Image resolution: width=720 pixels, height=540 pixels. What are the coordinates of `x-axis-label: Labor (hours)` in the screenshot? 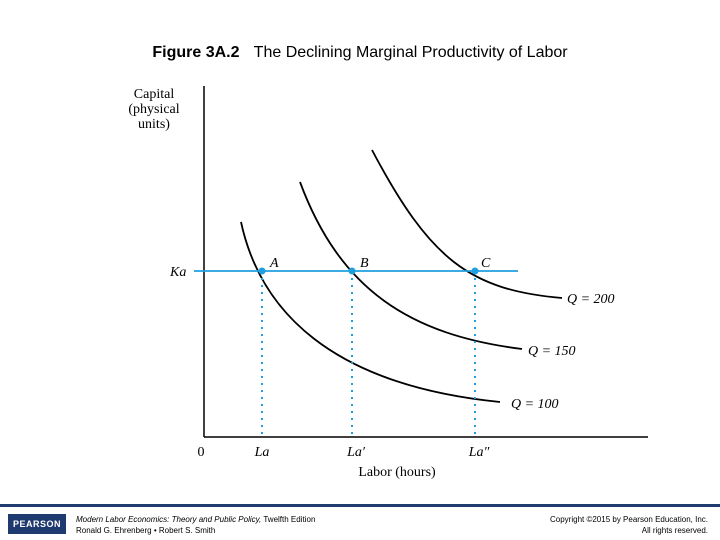 It's located at (397, 472).